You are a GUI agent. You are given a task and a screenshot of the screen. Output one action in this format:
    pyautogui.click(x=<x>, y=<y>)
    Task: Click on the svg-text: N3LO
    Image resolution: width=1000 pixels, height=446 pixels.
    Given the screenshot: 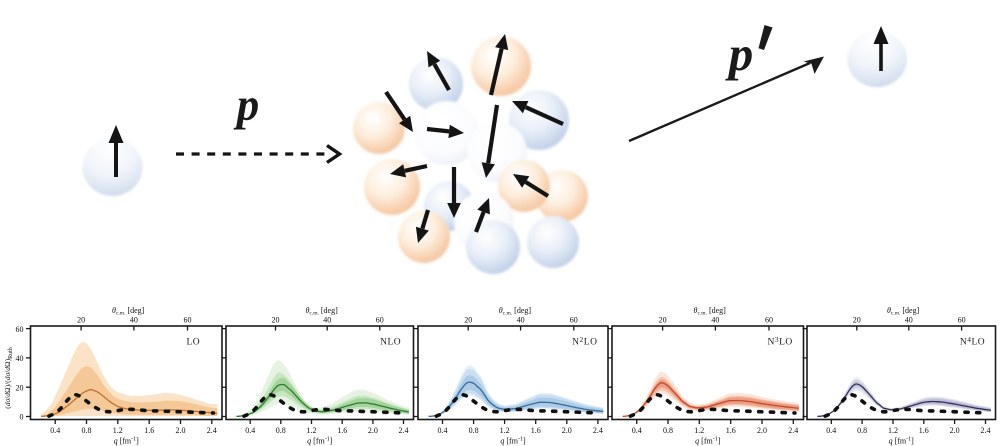 What is the action you would take?
    pyautogui.click(x=779, y=341)
    